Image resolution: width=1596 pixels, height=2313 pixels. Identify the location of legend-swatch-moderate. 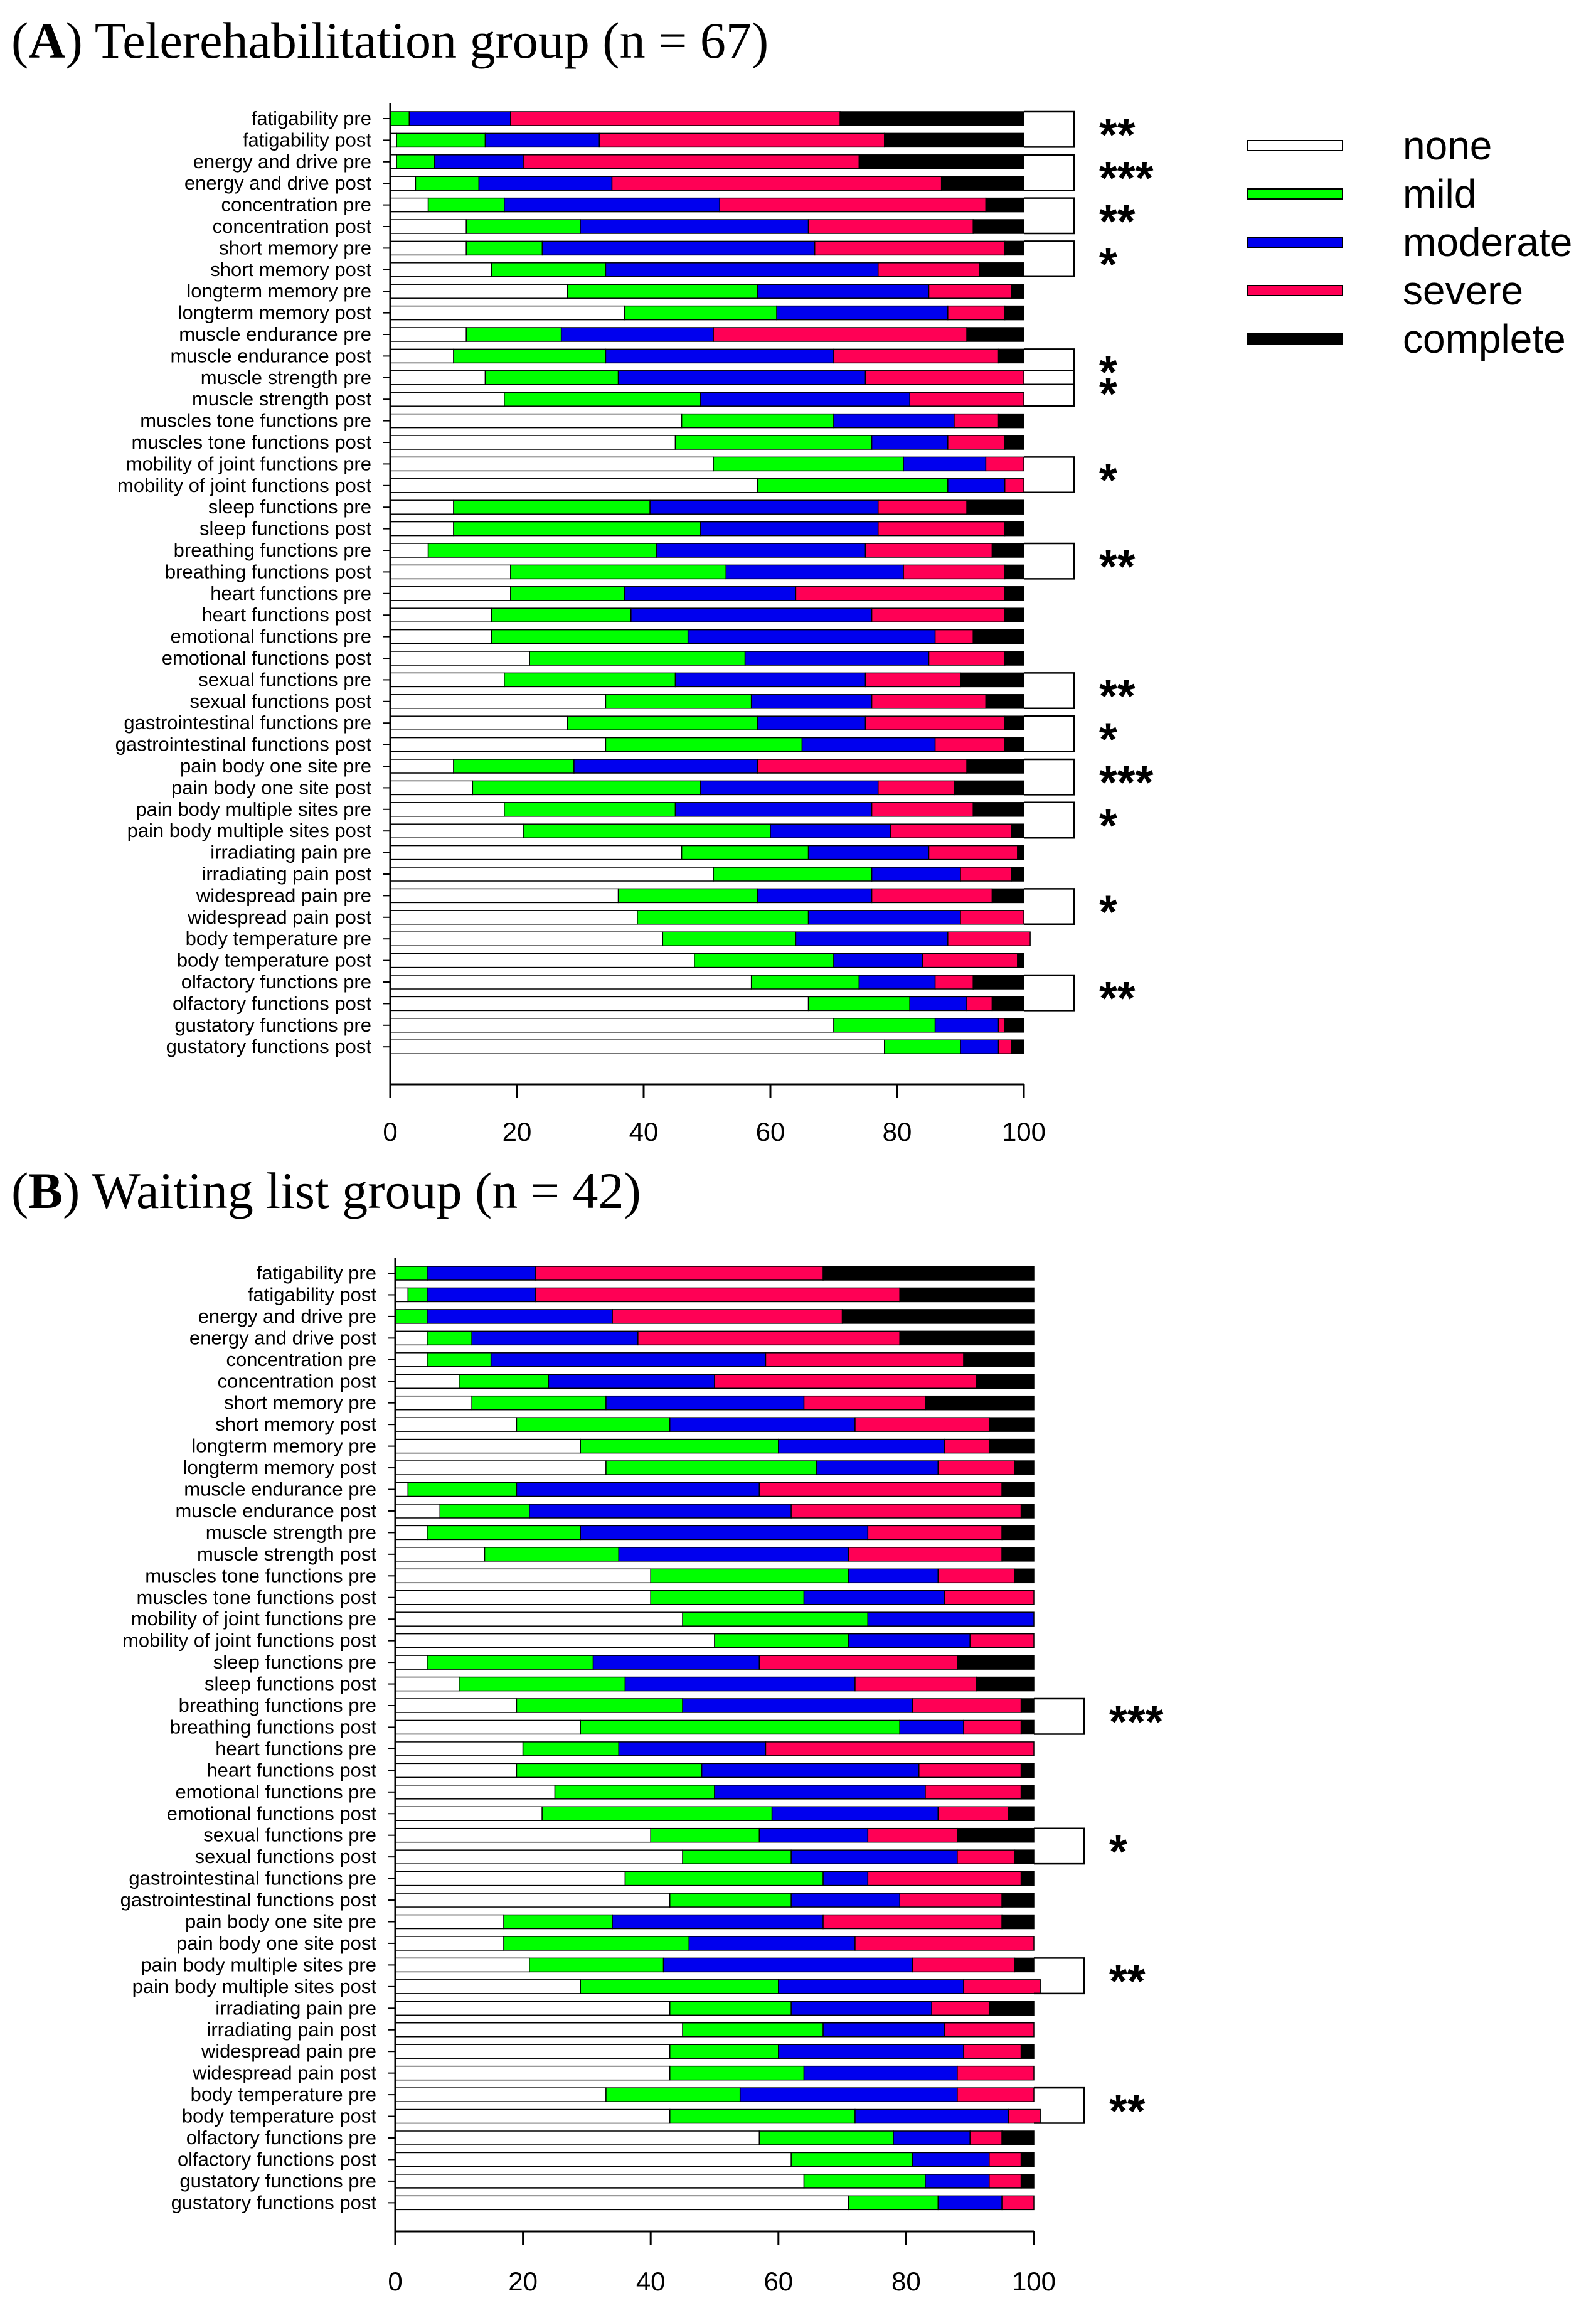
(1295, 242).